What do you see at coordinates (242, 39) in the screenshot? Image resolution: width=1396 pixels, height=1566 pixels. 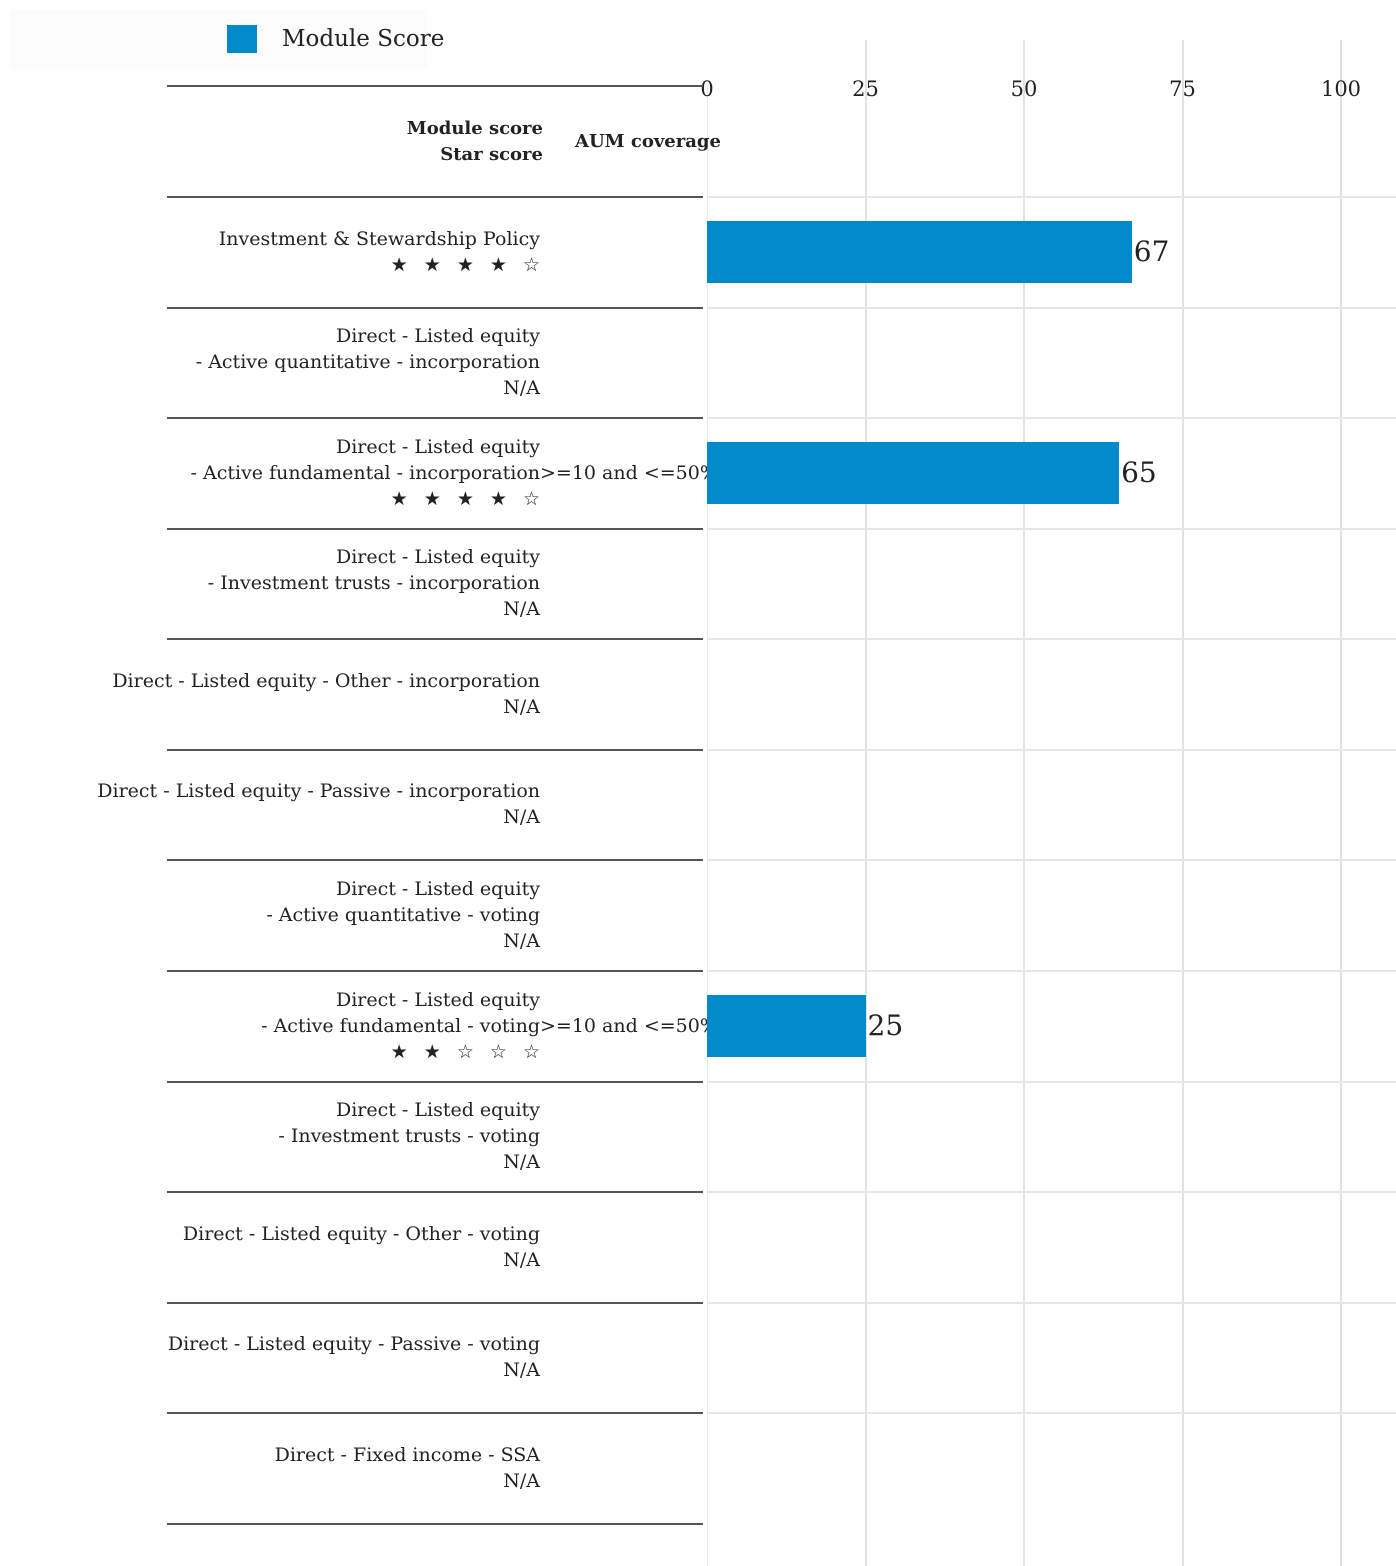 I see `legend-swatch` at bounding box center [242, 39].